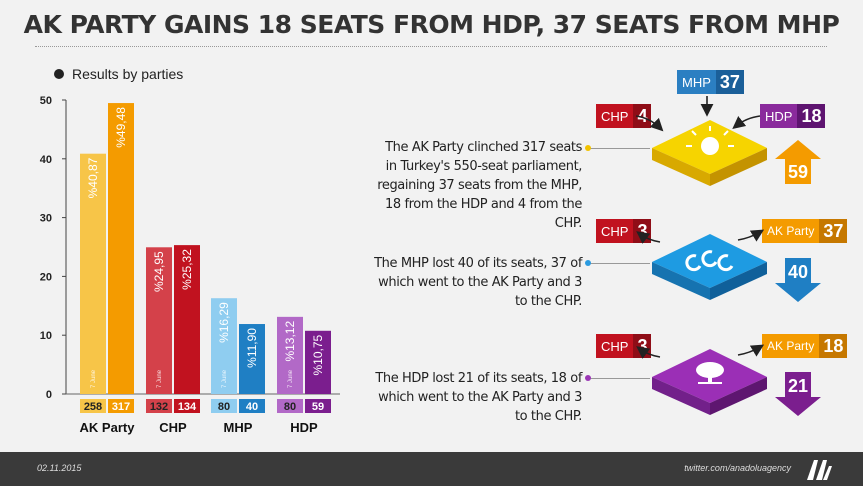 This screenshot has height=486, width=863. I want to click on ak-left-badge: CHP 4, so click(624, 116).